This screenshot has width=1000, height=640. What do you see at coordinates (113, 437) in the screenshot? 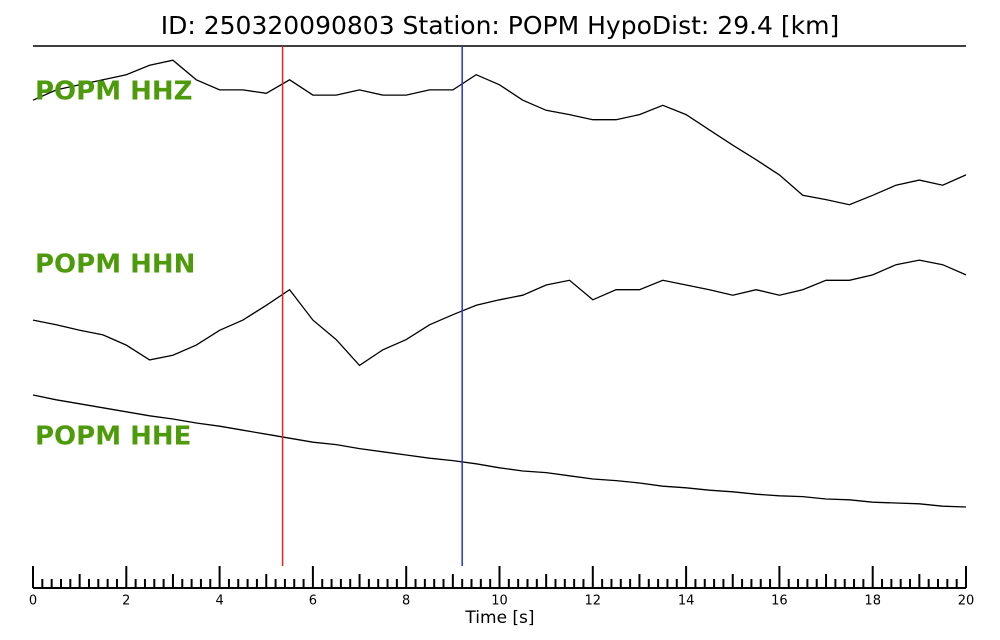
I see `trace-label: POPM HHE` at bounding box center [113, 437].